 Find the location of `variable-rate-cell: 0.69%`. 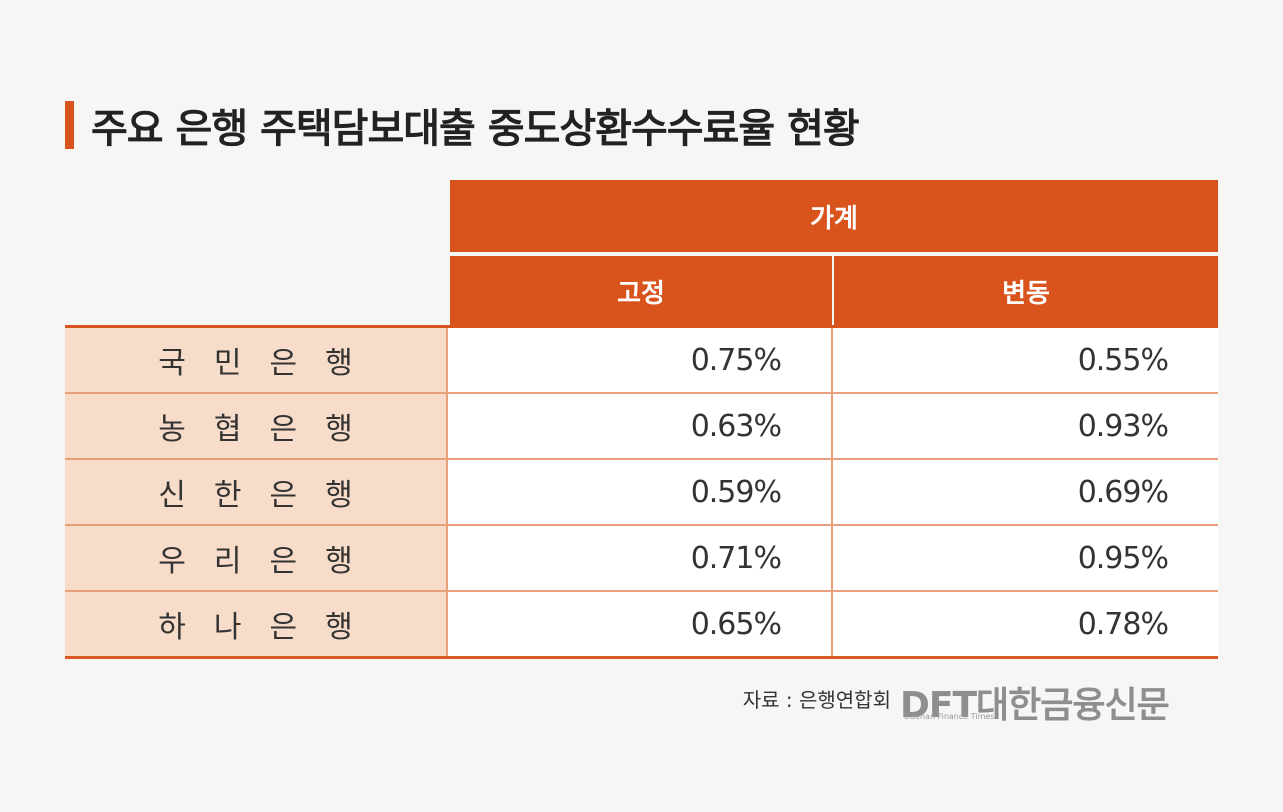

variable-rate-cell: 0.69% is located at coordinates (1025, 492).